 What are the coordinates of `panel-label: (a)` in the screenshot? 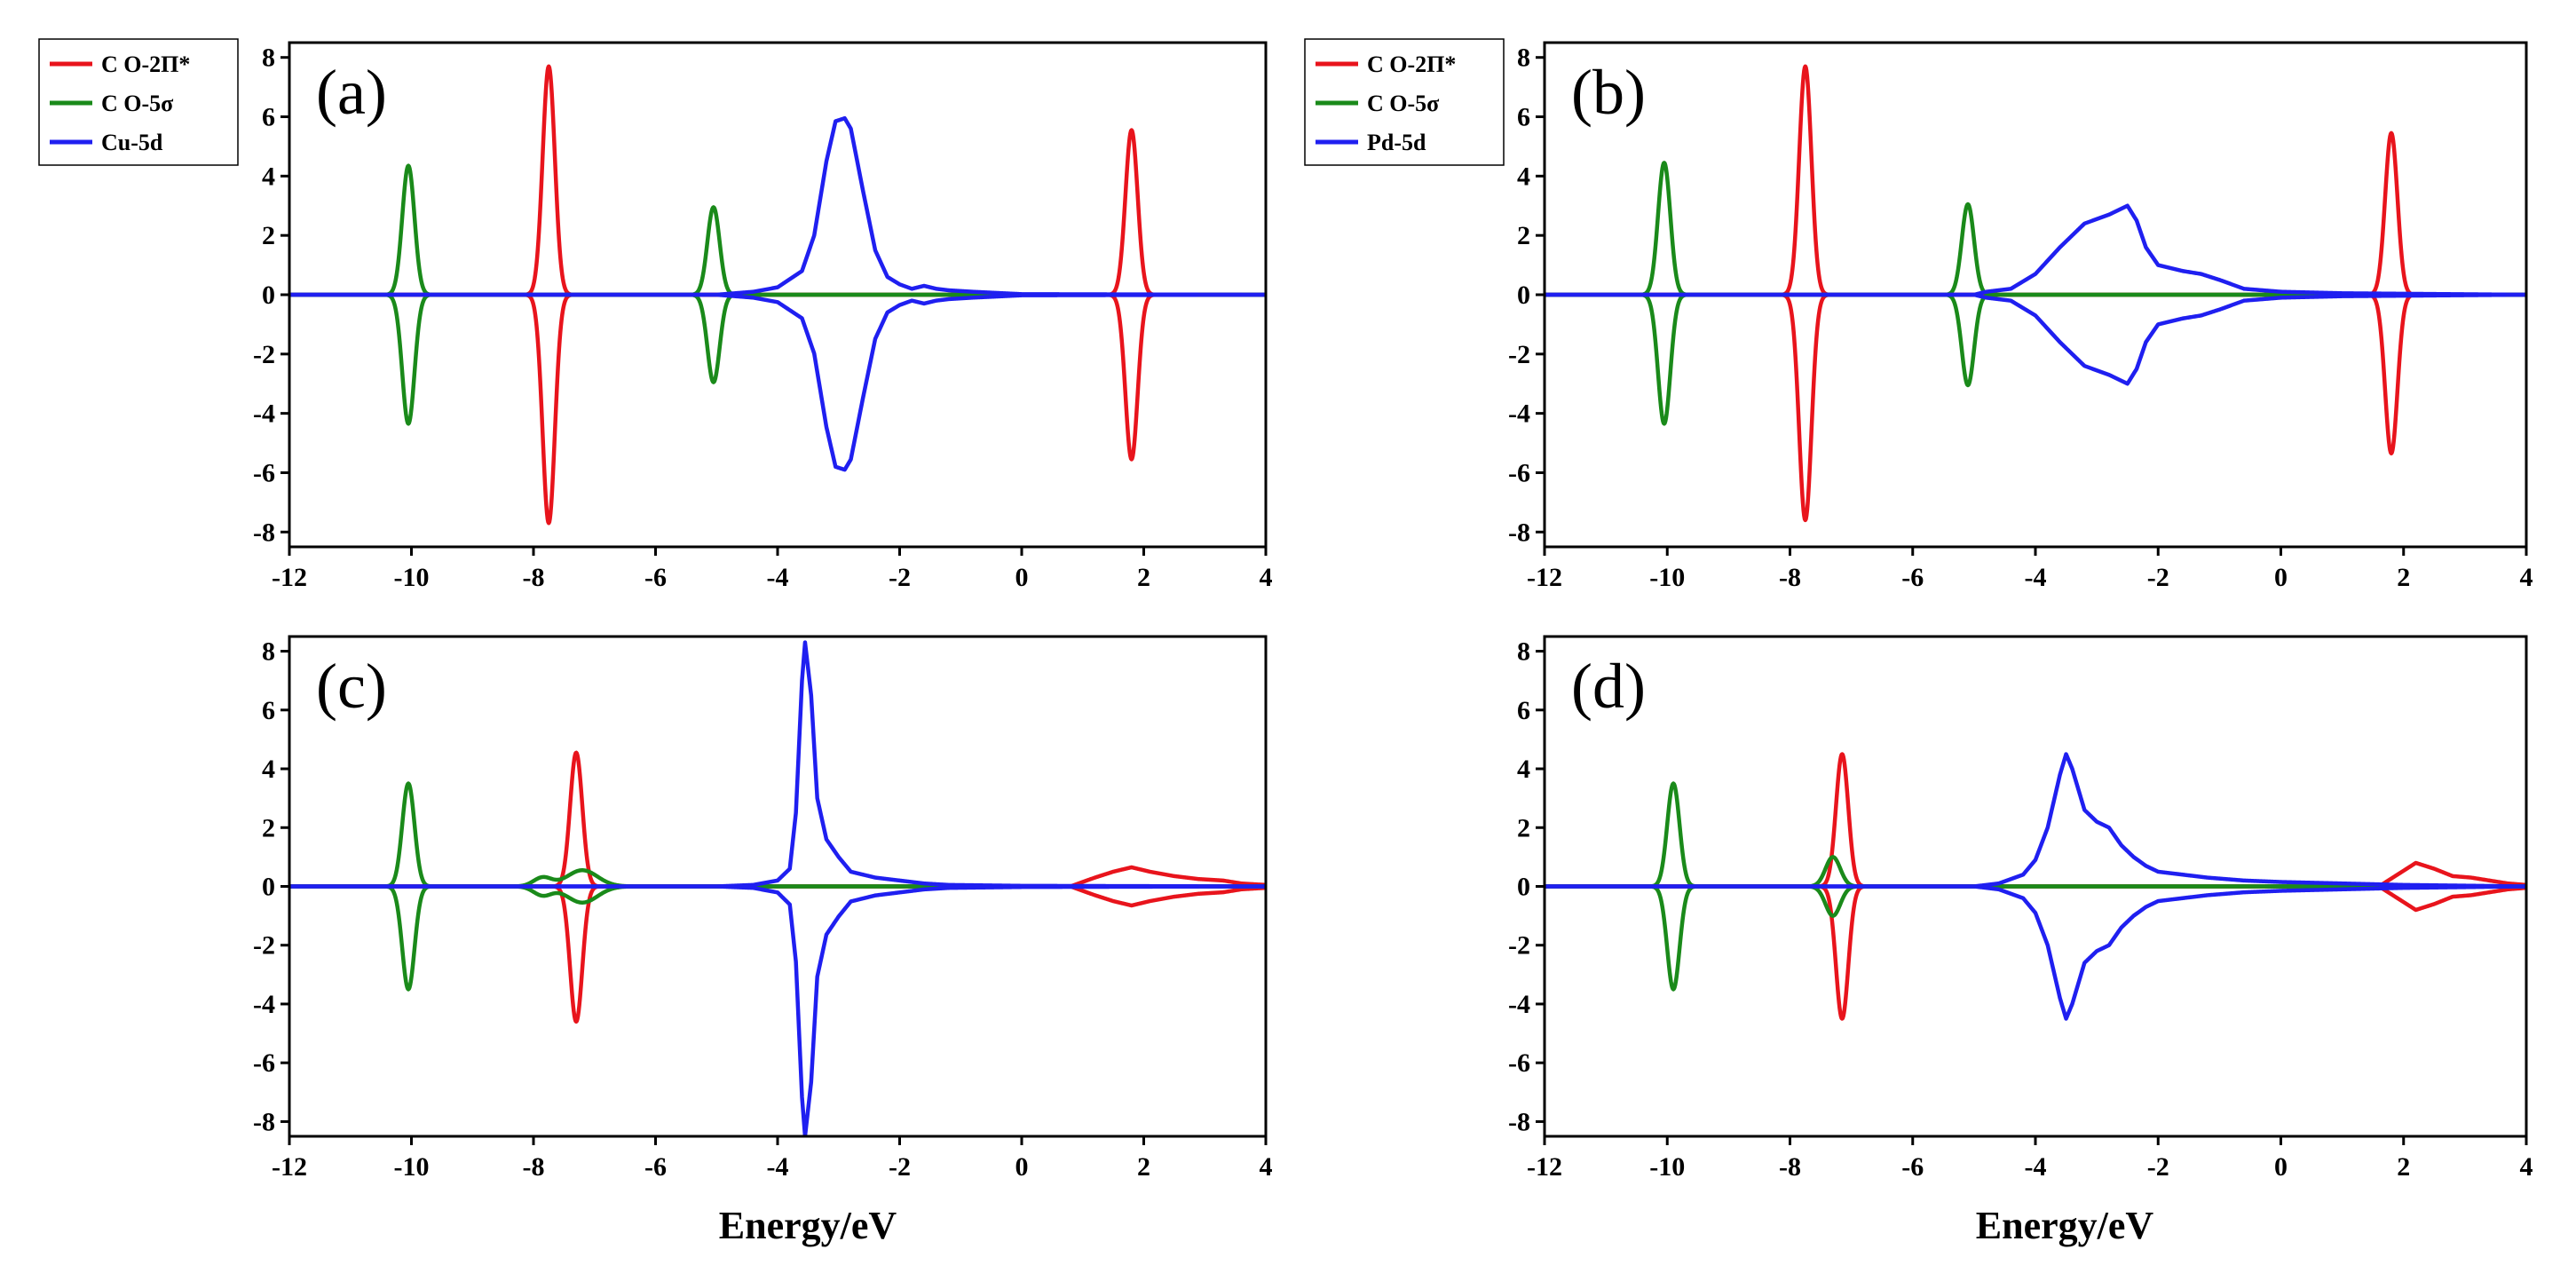 It's located at (351, 92).